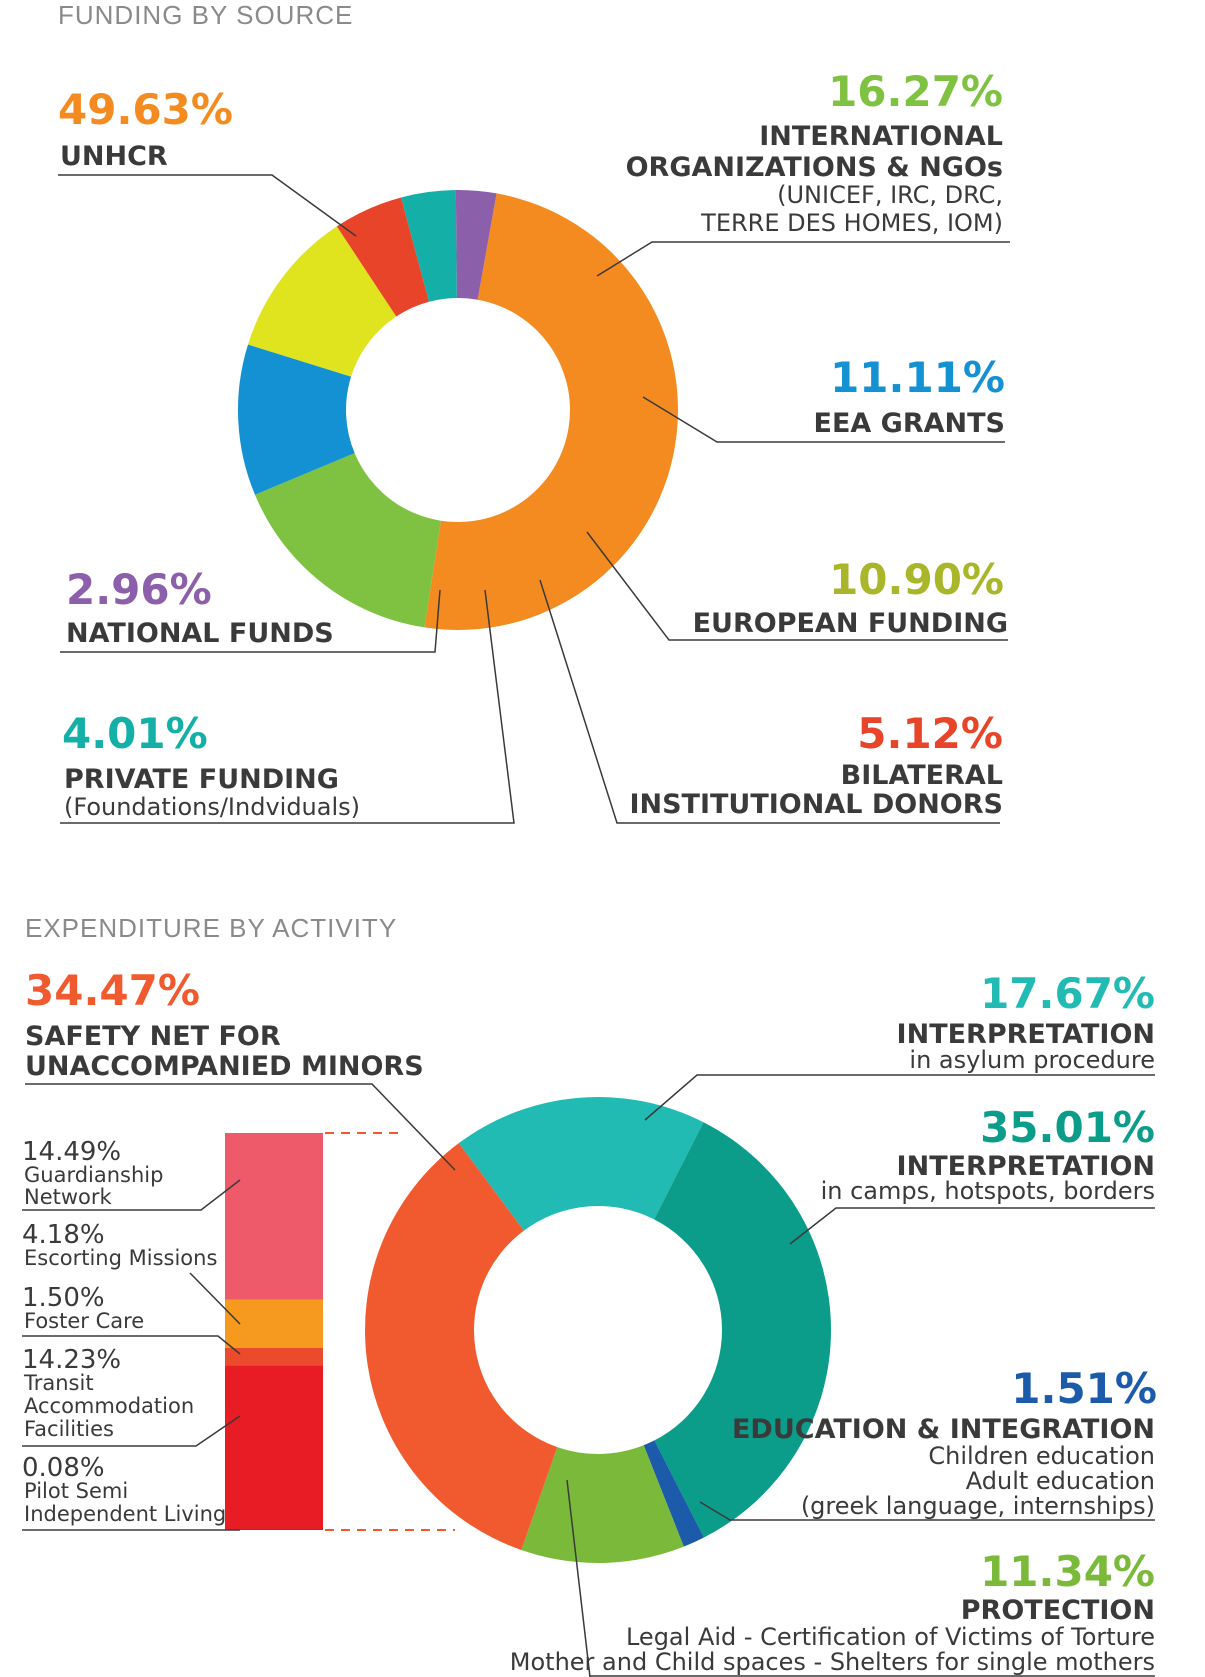 The width and height of the screenshot is (1205, 1677). What do you see at coordinates (1060, 1481) in the screenshot?
I see `sub-education-line2: Adult education` at bounding box center [1060, 1481].